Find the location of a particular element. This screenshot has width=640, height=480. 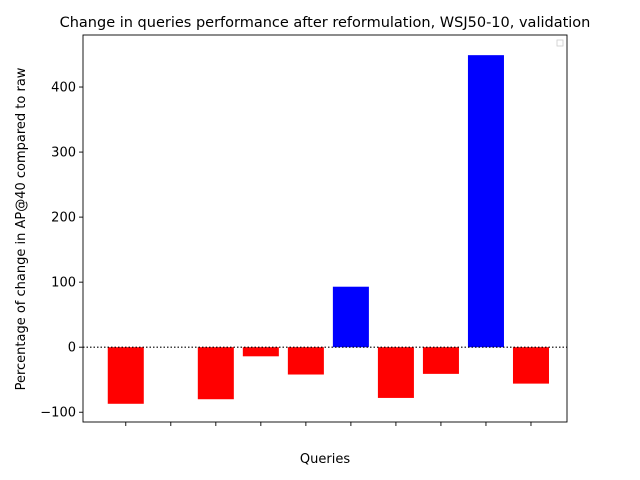

y-tick-label: 200 is located at coordinates (63, 218).